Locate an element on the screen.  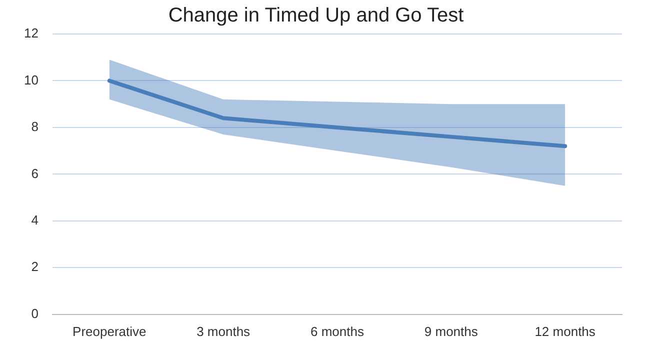
y-tick-label: 10 is located at coordinates (31, 80).